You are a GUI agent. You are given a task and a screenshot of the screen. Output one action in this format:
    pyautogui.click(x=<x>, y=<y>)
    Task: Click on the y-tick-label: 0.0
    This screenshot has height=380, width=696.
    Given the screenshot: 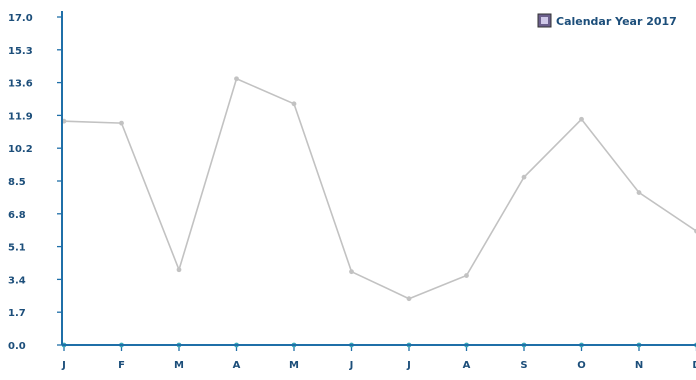 What is the action you would take?
    pyautogui.click(x=17, y=346)
    